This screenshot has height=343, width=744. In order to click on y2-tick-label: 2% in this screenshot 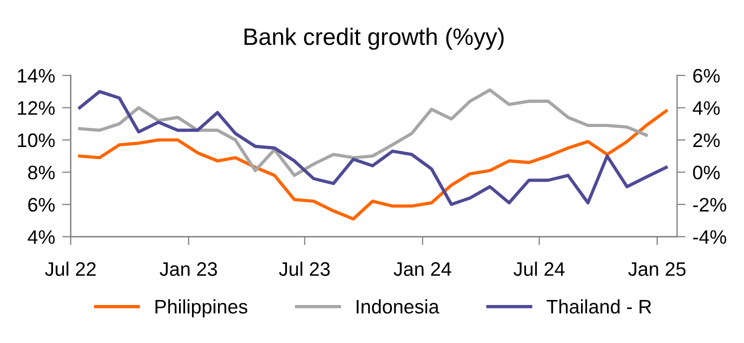, I will do `click(706, 140)`.